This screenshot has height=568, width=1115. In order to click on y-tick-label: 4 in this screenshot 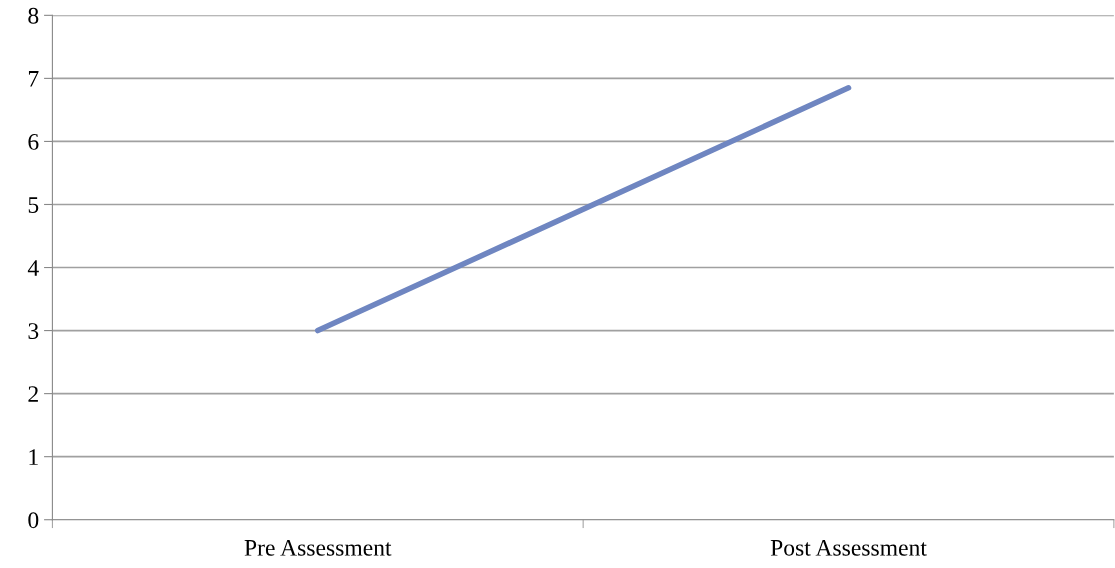, I will do `click(33, 268)`.